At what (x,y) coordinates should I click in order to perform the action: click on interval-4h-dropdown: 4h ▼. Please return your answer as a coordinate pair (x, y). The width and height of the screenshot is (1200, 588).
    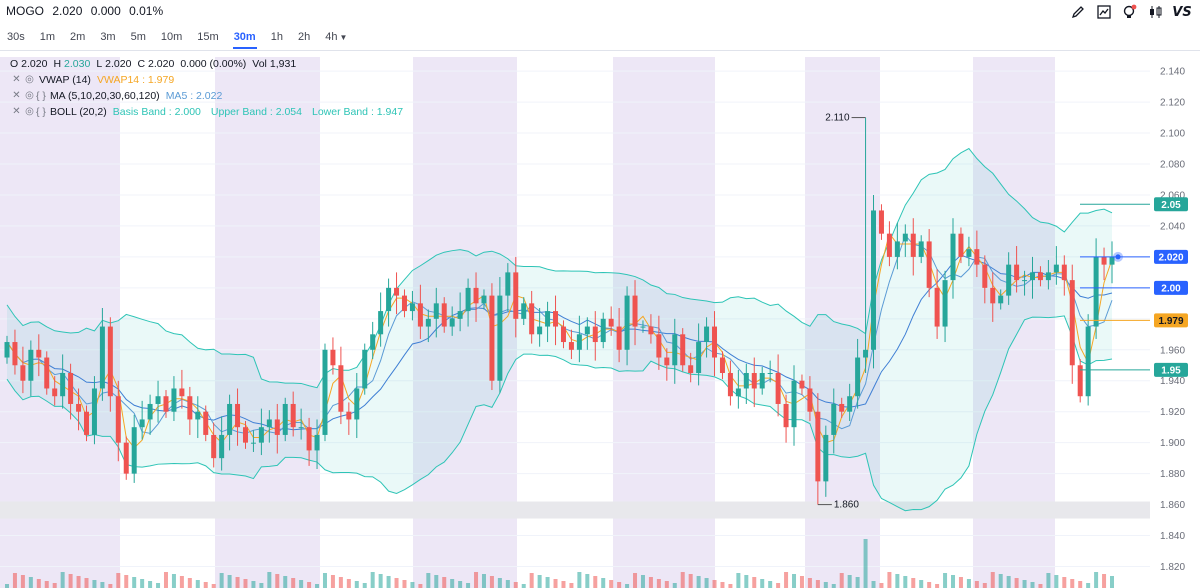
    Looking at the image, I should click on (336, 37).